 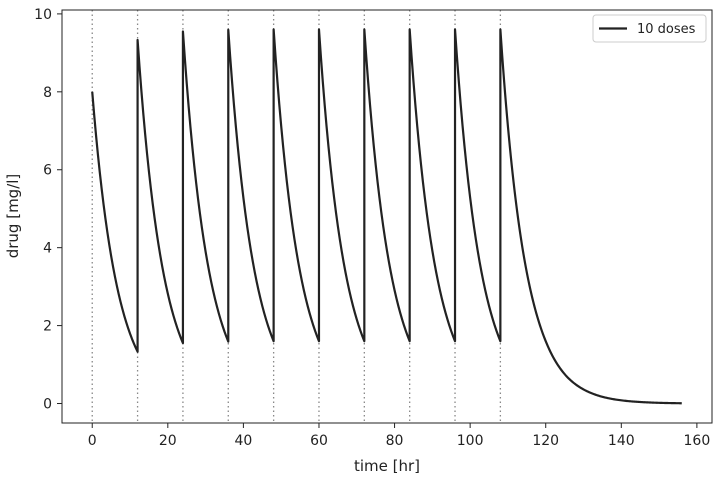 What do you see at coordinates (395, 441) in the screenshot?
I see `x-tick-label: 80` at bounding box center [395, 441].